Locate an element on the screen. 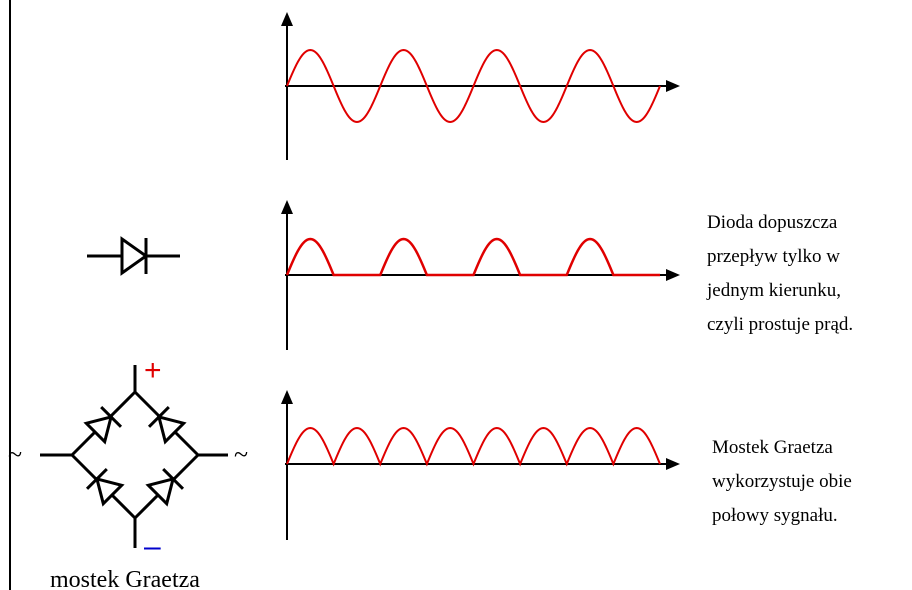 This screenshot has width=912, height=590. full-wave-plot is located at coordinates (480, 465).